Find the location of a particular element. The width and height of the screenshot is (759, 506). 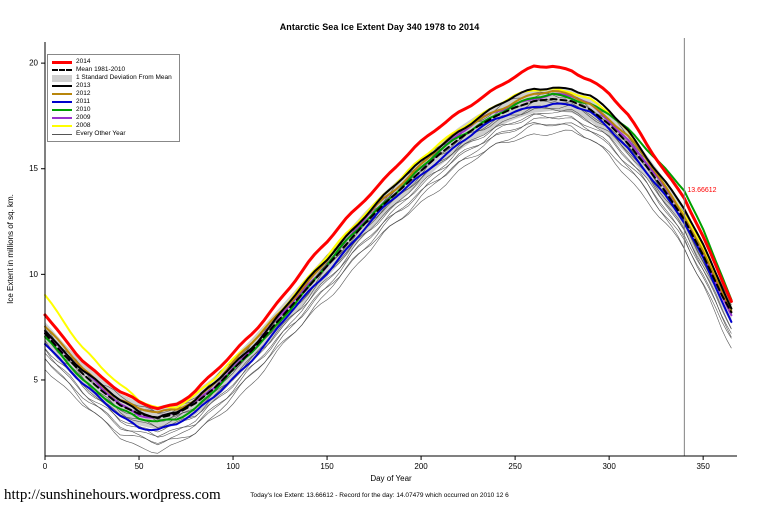

legend-label: 2009 is located at coordinates (83, 117).